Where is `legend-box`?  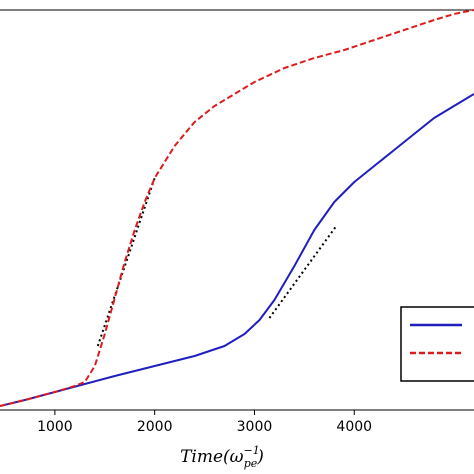 legend-box is located at coordinates (437, 344).